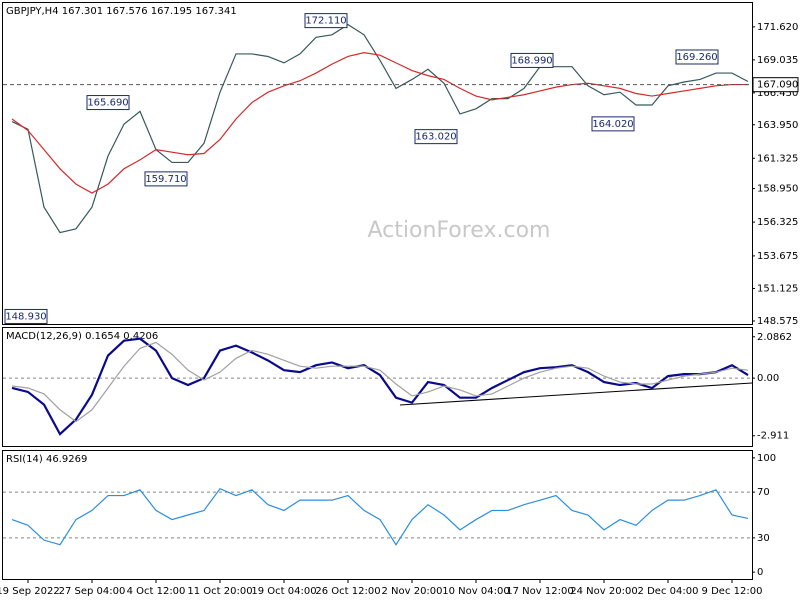 The width and height of the screenshot is (800, 600). What do you see at coordinates (283, 591) in the screenshot?
I see `x-tick-label: 19 Oct 04:00` at bounding box center [283, 591].